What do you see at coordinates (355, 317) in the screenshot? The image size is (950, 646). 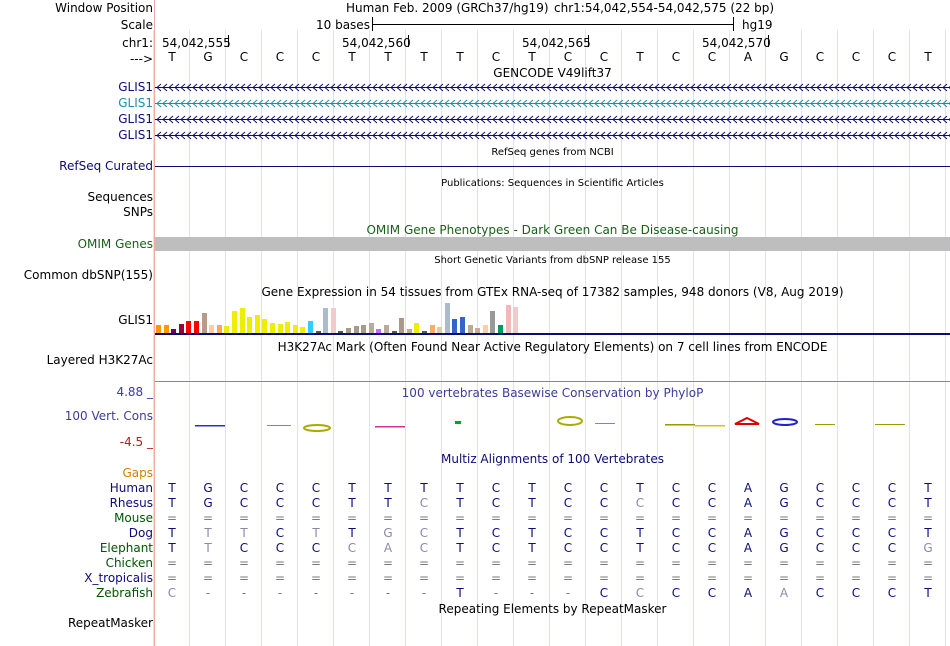 I see `gtex-expression-chart` at bounding box center [355, 317].